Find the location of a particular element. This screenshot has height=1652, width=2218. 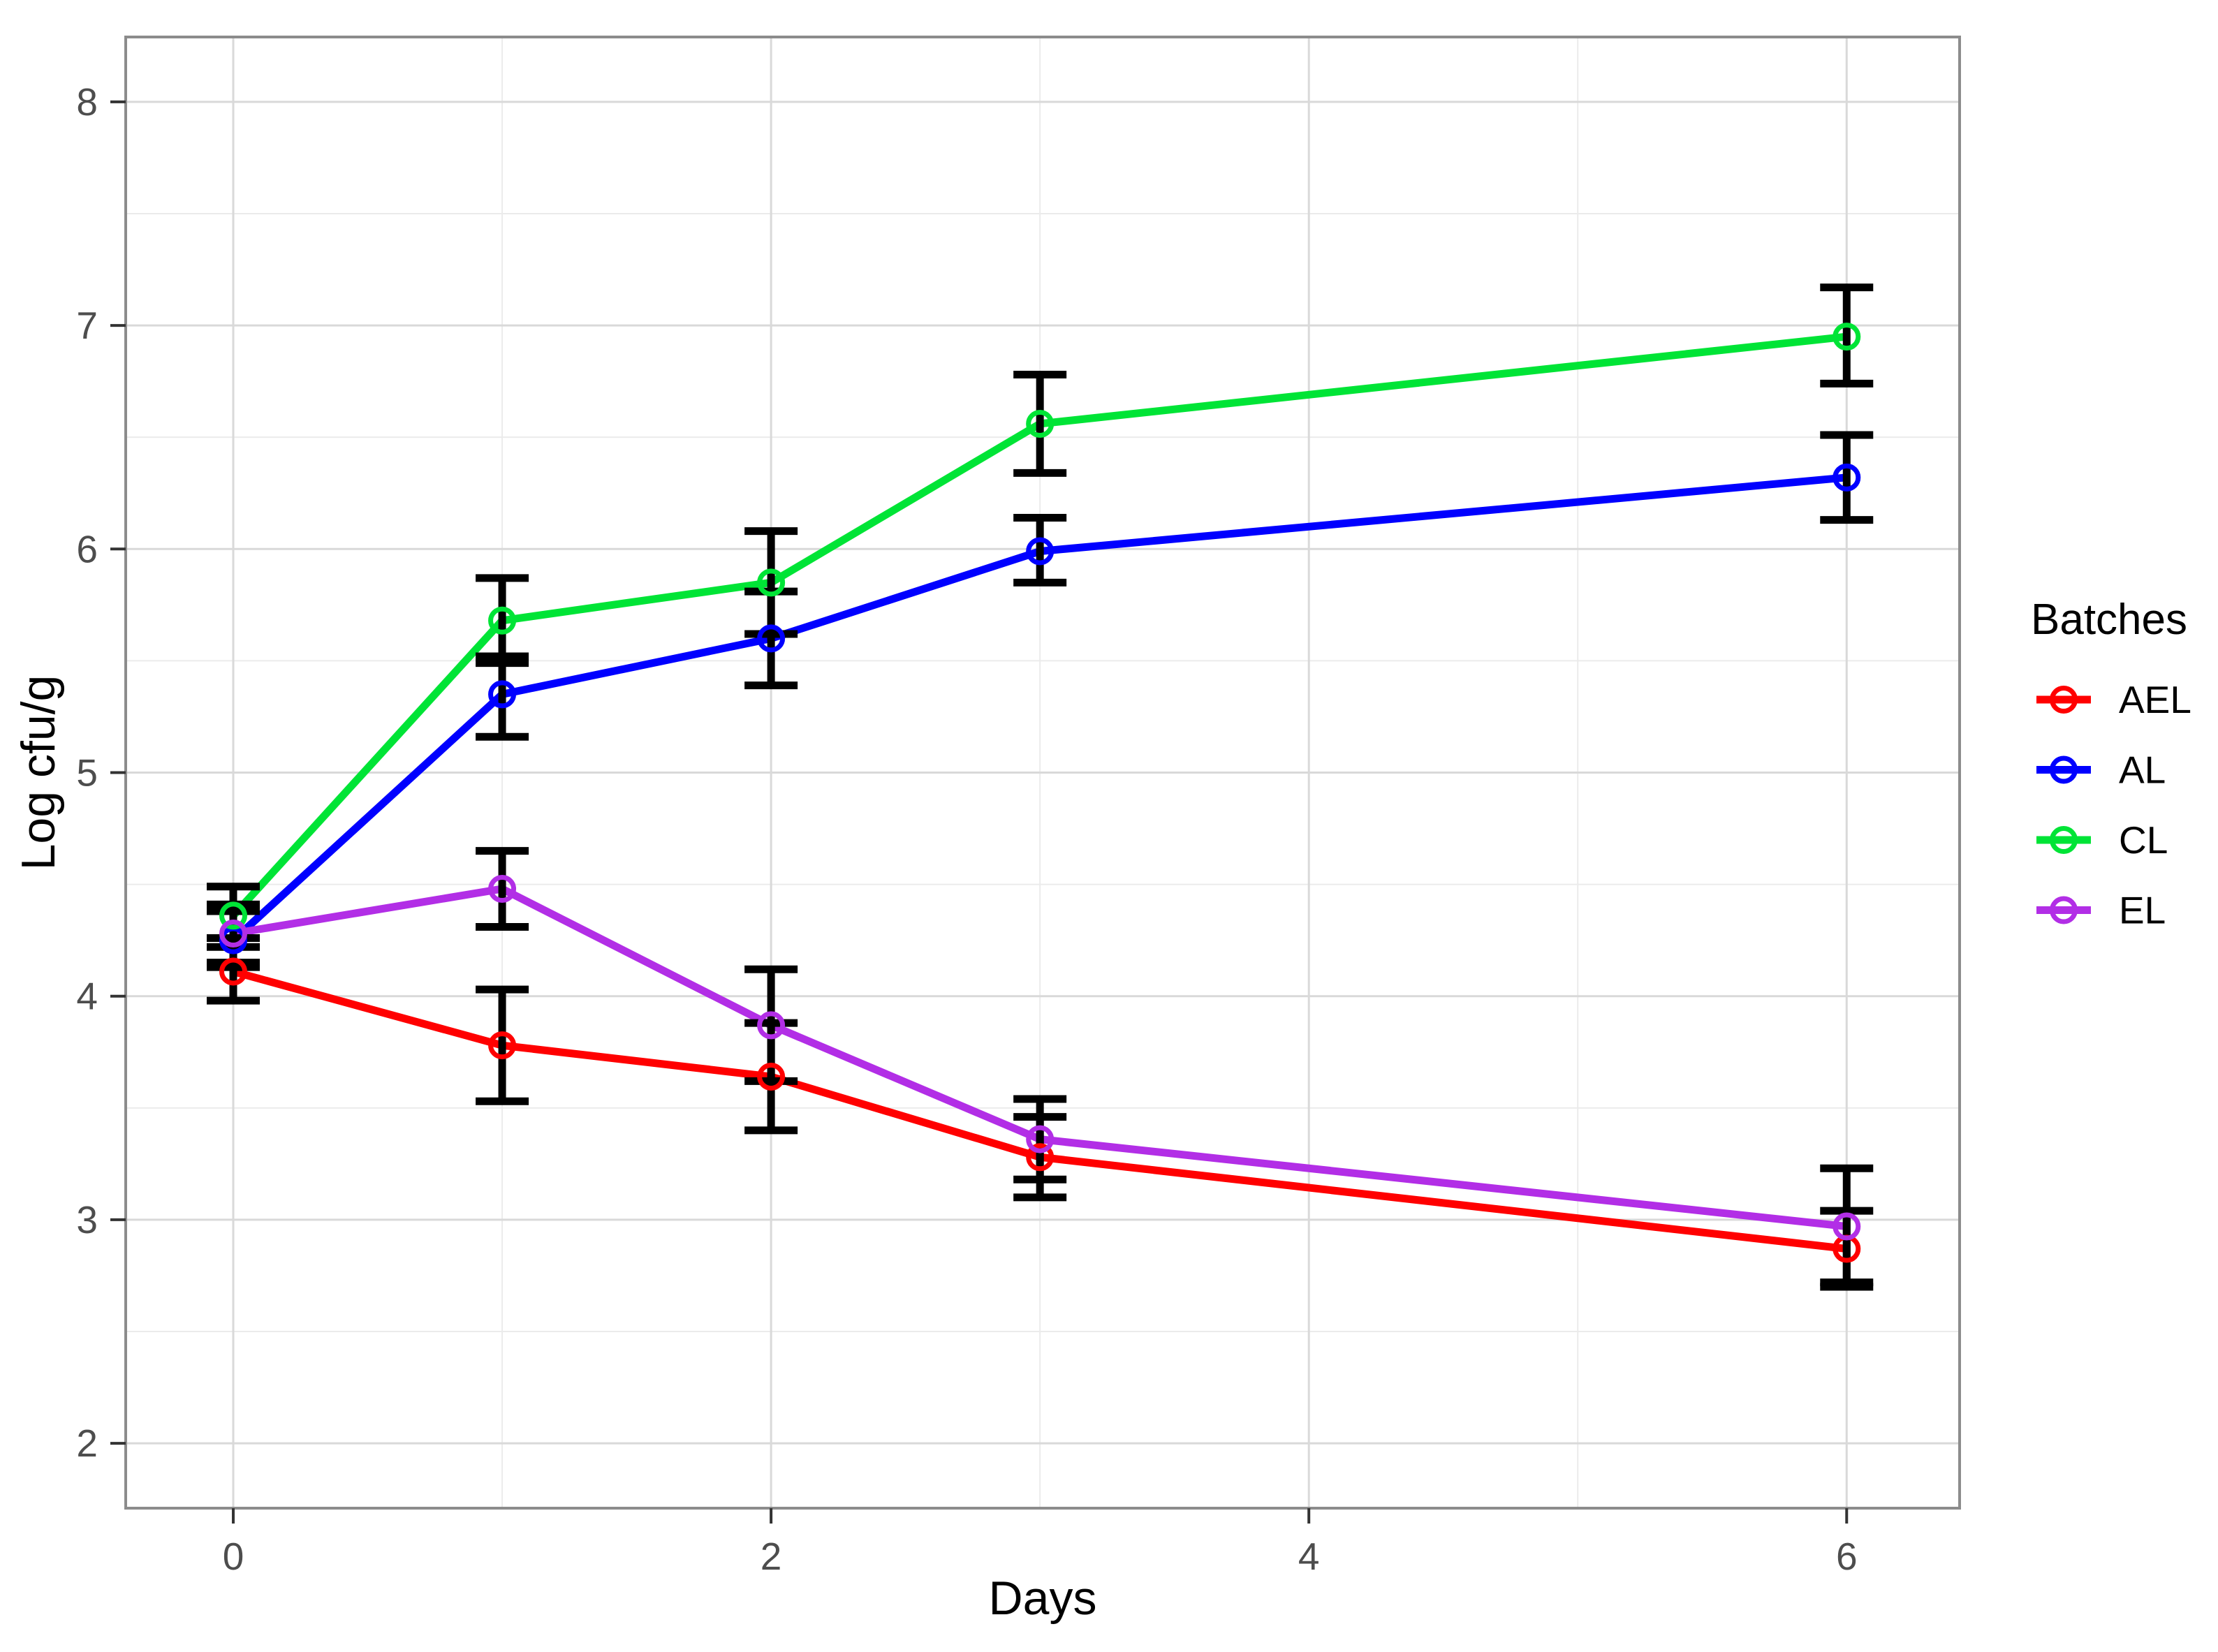

error-bar-el-day1 is located at coordinates (502, 889).